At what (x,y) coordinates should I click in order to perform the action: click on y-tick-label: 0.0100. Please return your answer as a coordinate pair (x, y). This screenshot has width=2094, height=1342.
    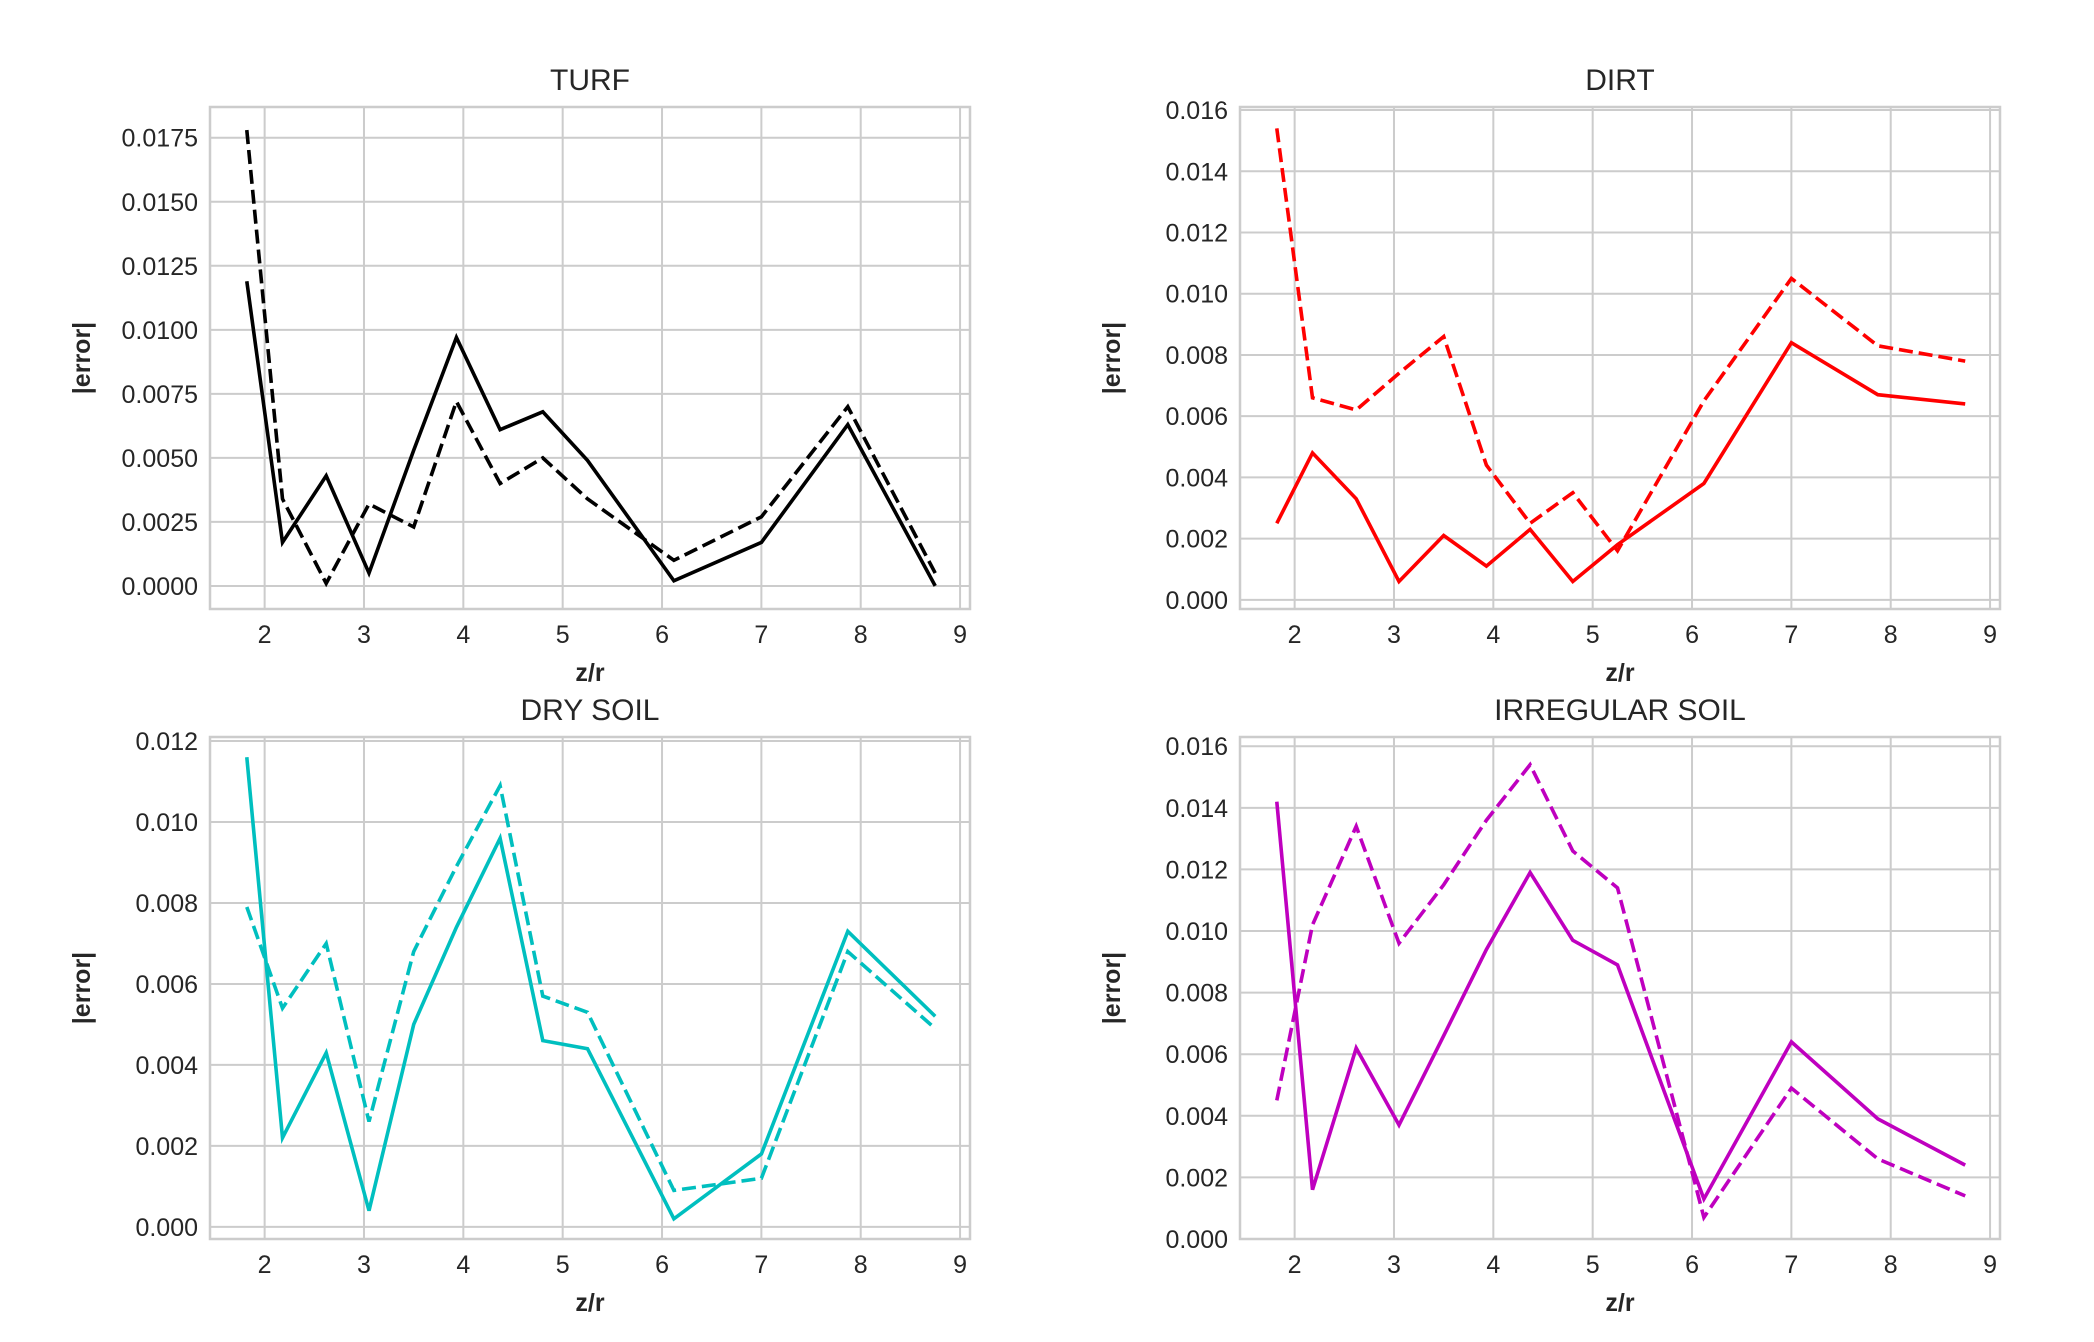
    Looking at the image, I should click on (160, 331).